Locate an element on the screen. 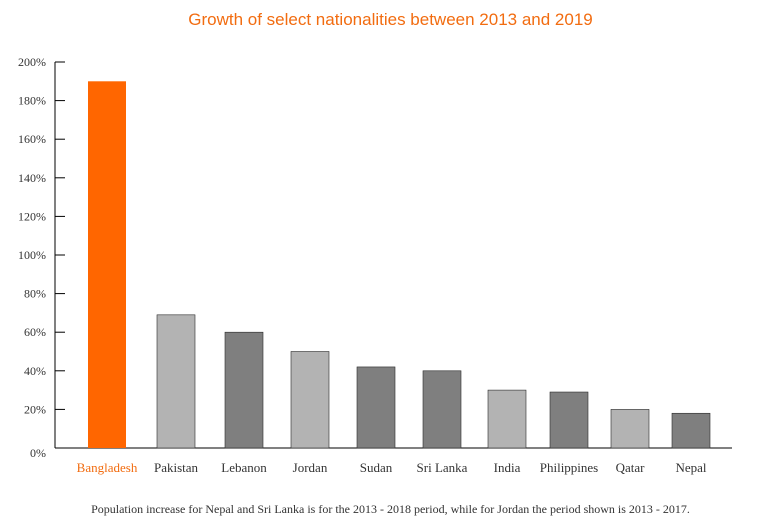 The height and width of the screenshot is (528, 781). category-label: Bangladesh is located at coordinates (107, 467).